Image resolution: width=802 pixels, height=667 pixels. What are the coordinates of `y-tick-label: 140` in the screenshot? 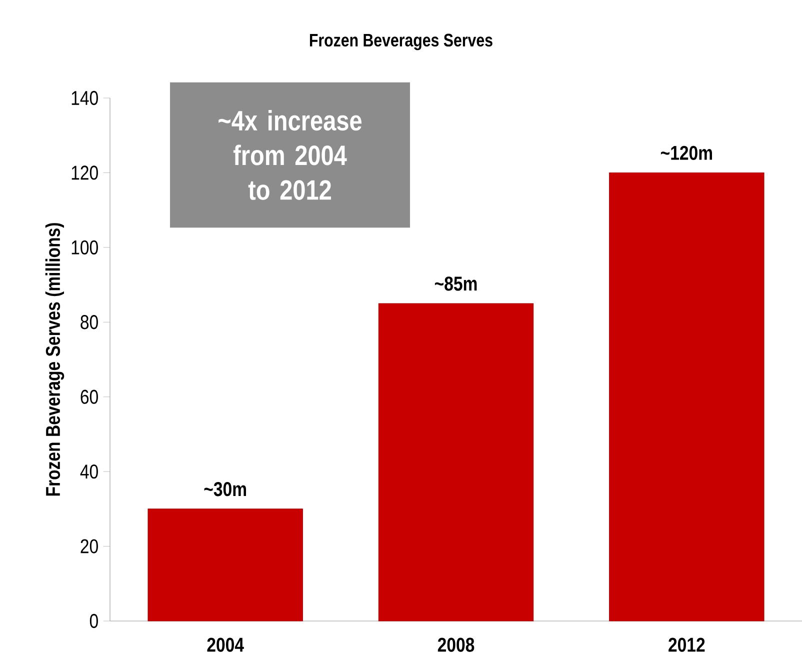 It's located at (85, 98).